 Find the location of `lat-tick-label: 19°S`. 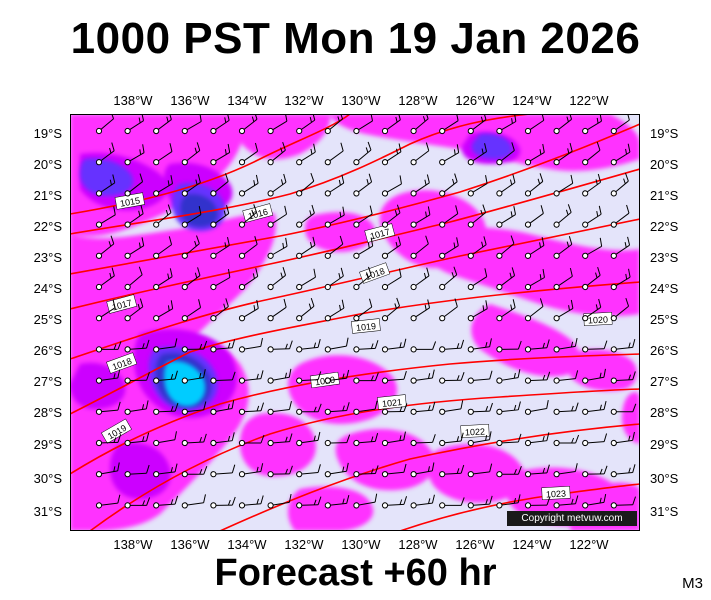

lat-tick-label: 19°S is located at coordinates (47, 133).